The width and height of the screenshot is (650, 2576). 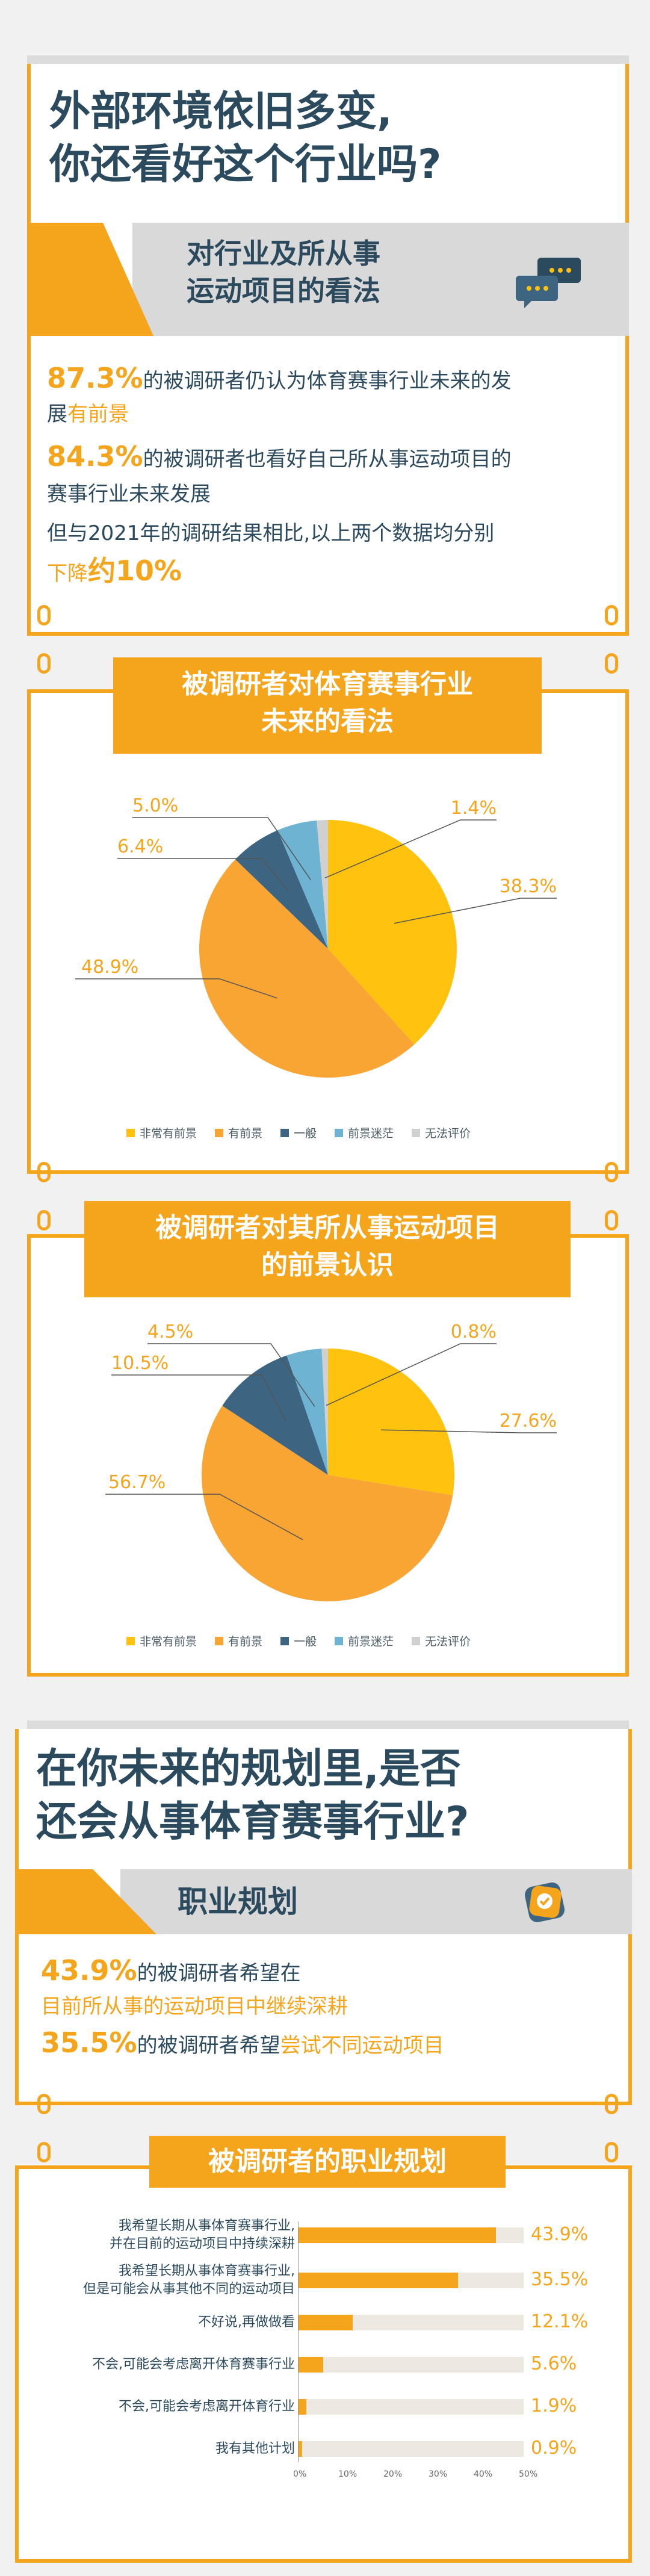 I want to click on data-label: 10.5%, so click(x=140, y=1363).